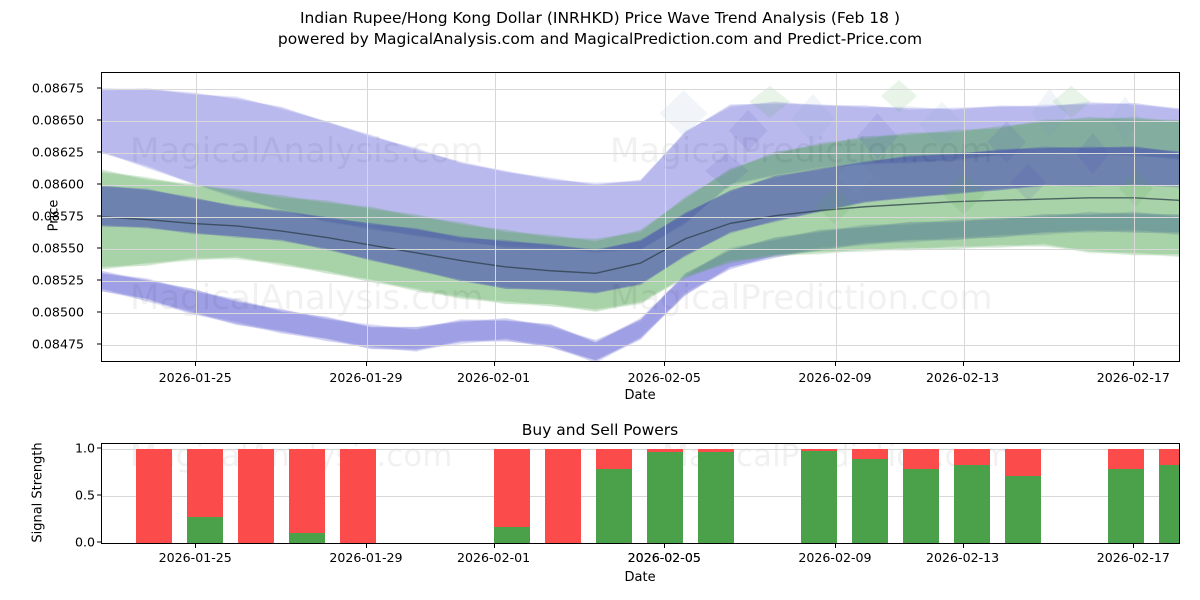  I want to click on powers-x-tick-label: 2026-02-17, so click(1133, 557).